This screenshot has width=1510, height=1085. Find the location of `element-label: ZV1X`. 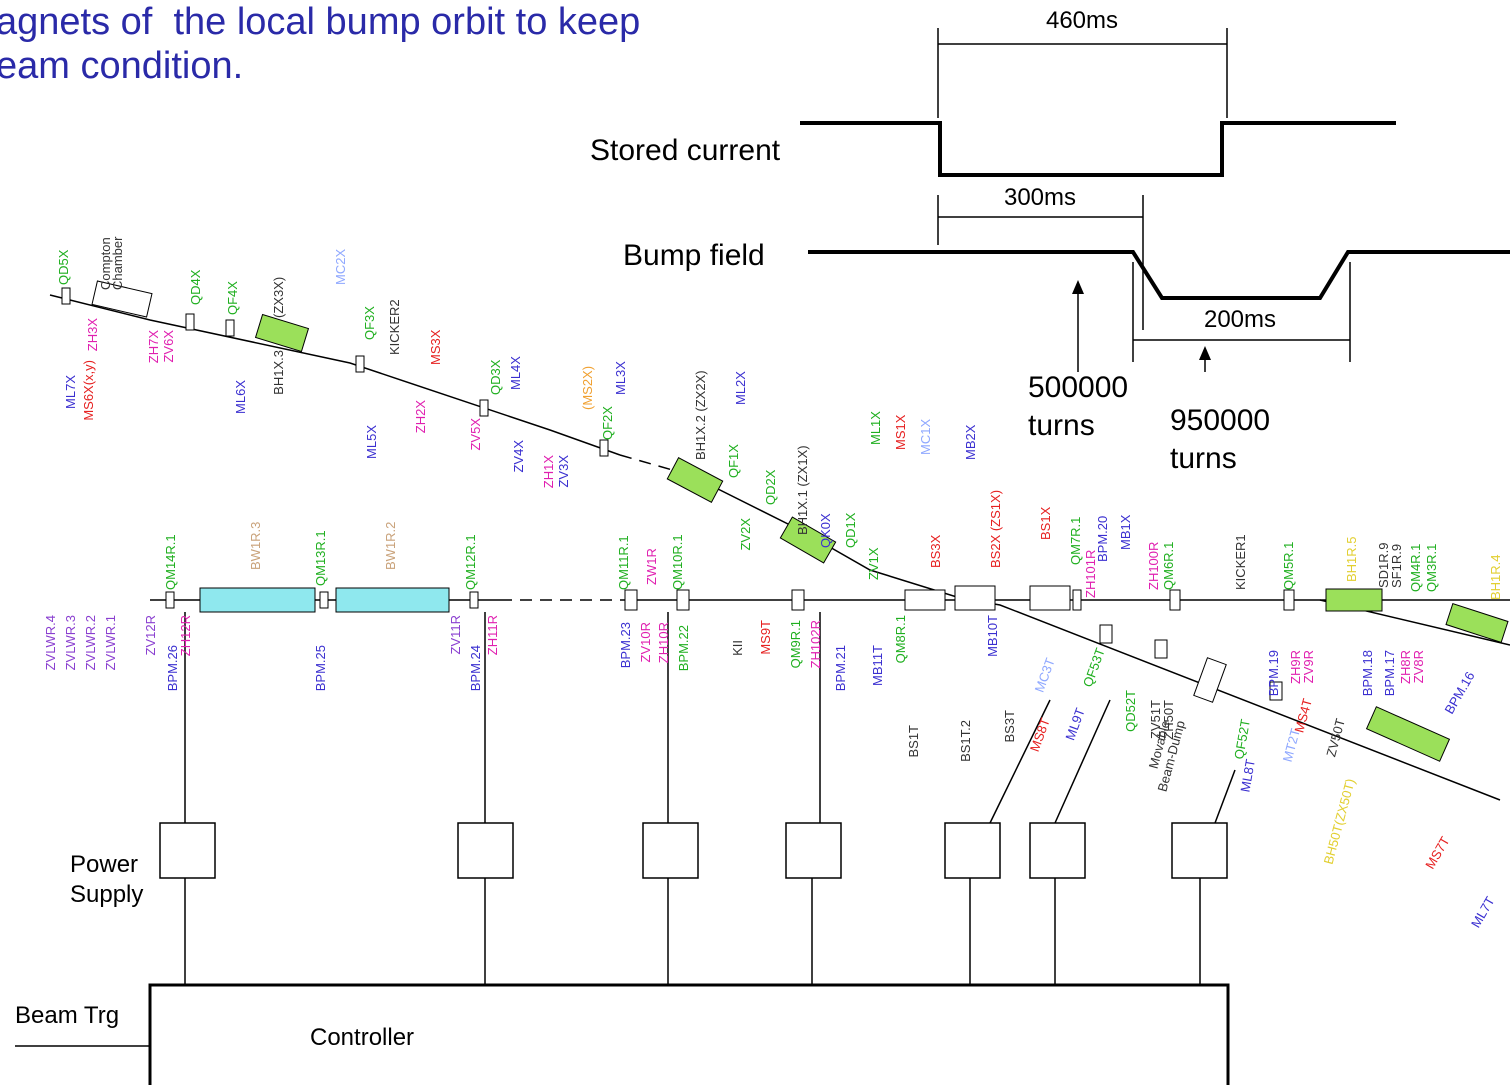

element-label: ZV1X is located at coordinates (873, 563).